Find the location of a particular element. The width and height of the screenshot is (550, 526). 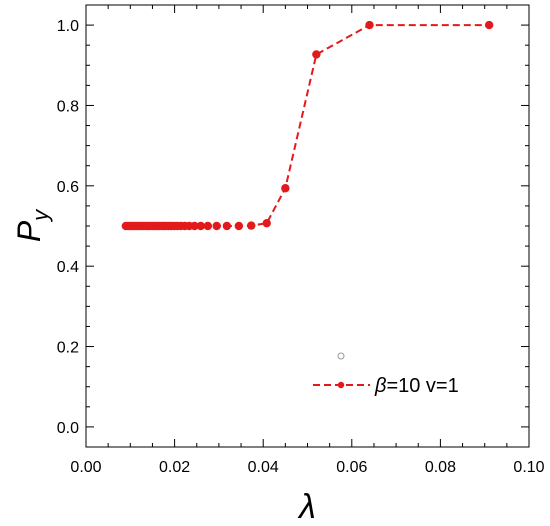

legend-label-greek: β is located at coordinates (380, 386).